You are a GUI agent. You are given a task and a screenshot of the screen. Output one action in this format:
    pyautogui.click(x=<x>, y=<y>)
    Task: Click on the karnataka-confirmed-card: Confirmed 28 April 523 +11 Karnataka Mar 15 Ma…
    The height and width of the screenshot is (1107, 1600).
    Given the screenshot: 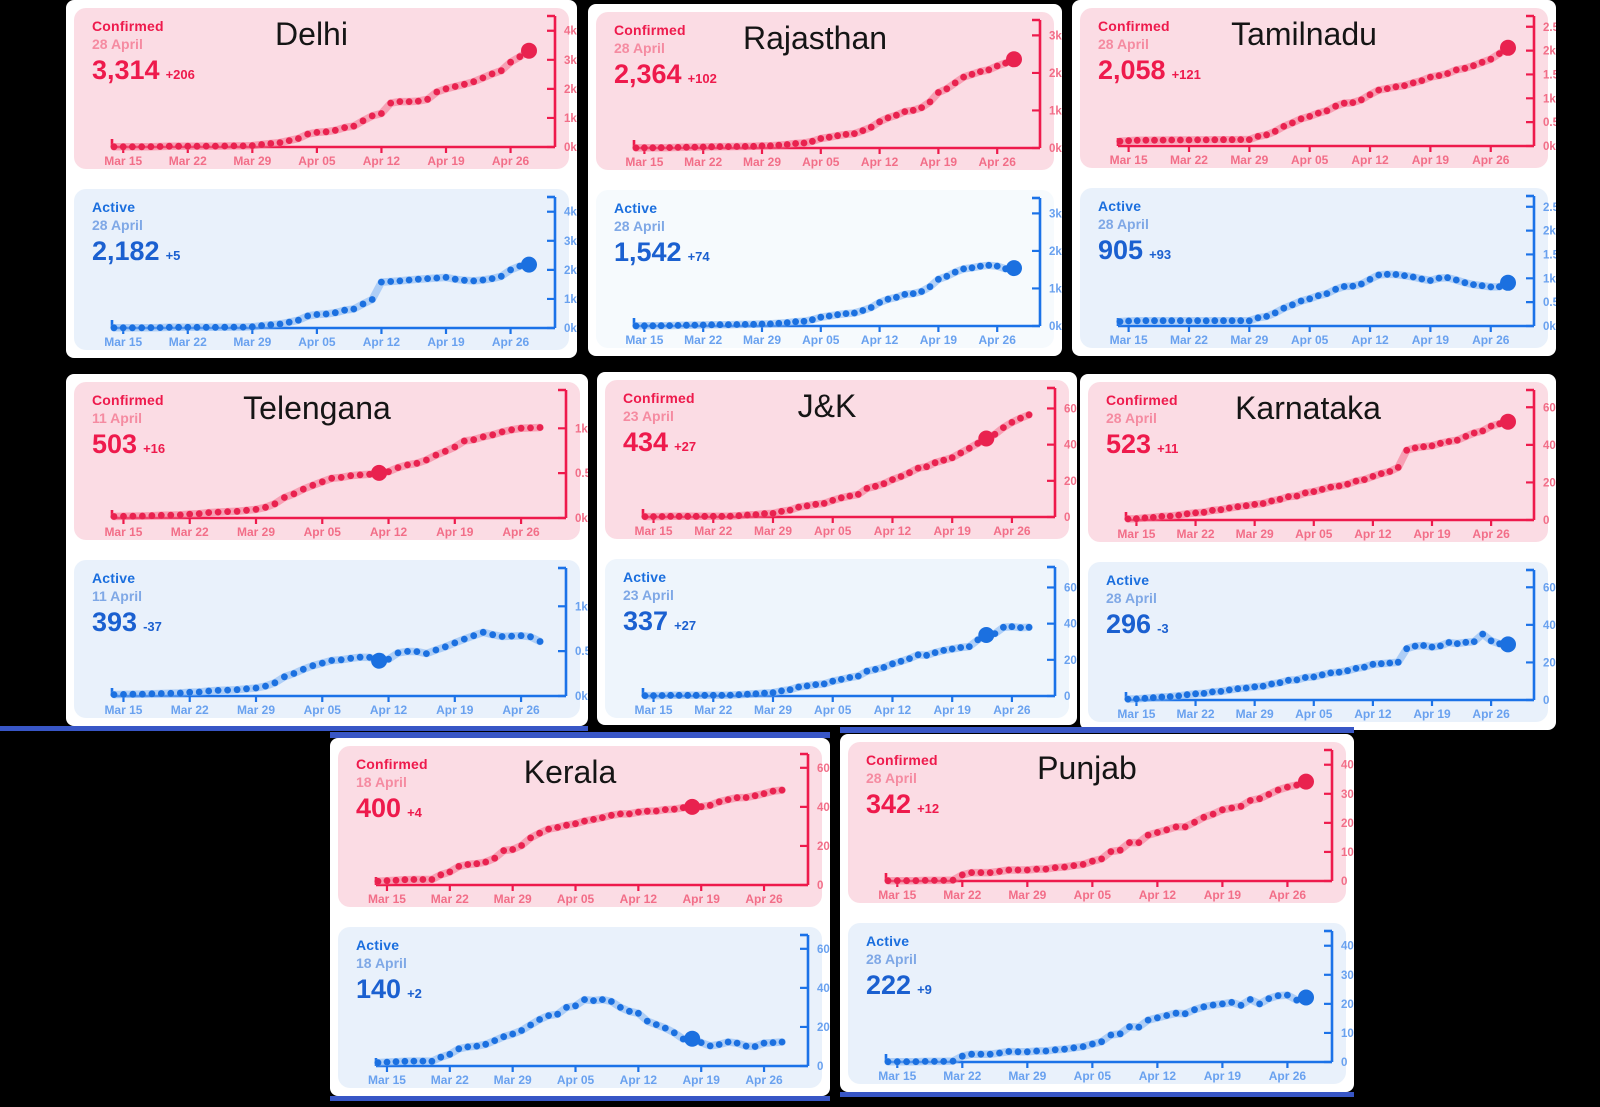 What is the action you would take?
    pyautogui.click(x=1322, y=462)
    